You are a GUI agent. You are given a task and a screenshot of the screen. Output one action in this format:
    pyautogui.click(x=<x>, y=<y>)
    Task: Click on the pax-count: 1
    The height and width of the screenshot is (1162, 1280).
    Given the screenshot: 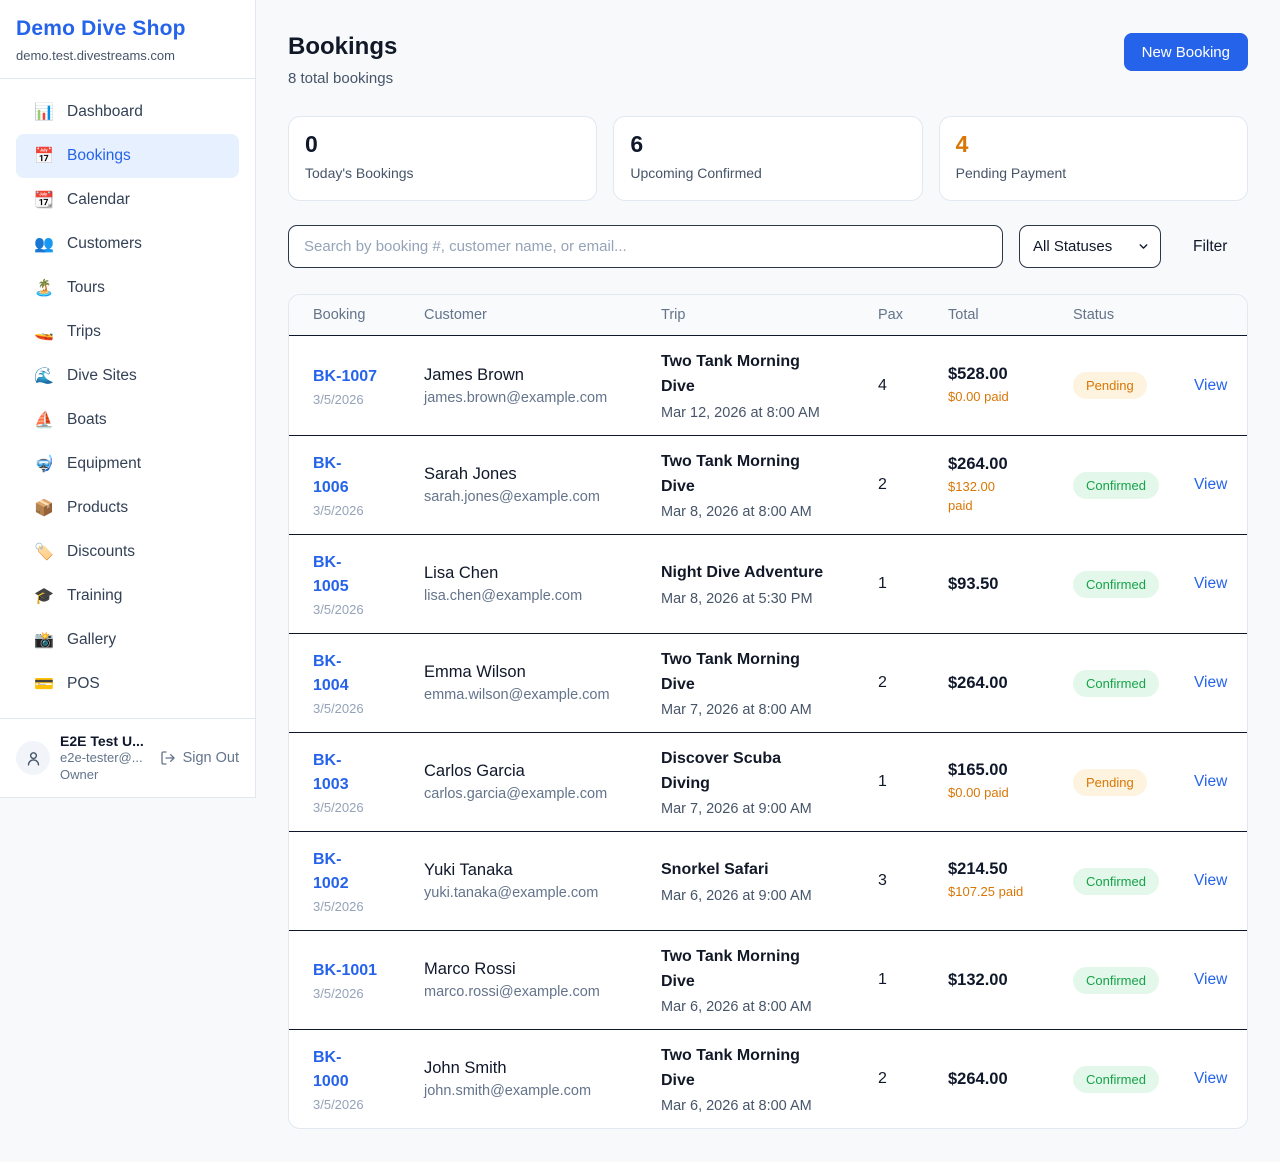 What is the action you would take?
    pyautogui.click(x=882, y=781)
    